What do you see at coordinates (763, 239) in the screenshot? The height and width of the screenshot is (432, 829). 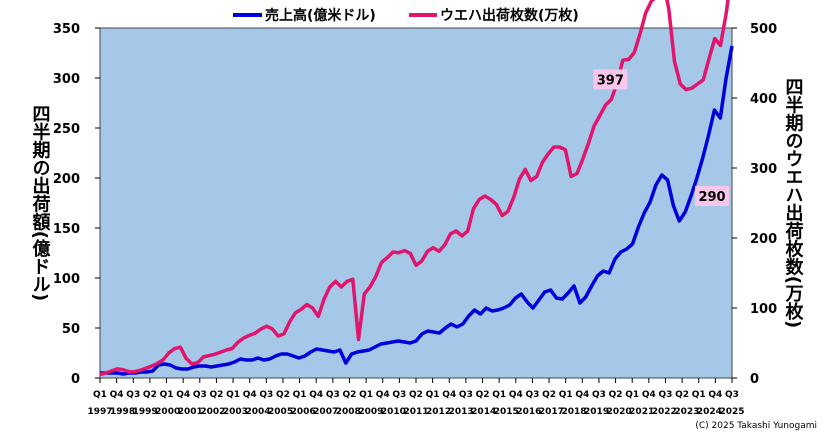 I see `right-tick-label: 200` at bounding box center [763, 239].